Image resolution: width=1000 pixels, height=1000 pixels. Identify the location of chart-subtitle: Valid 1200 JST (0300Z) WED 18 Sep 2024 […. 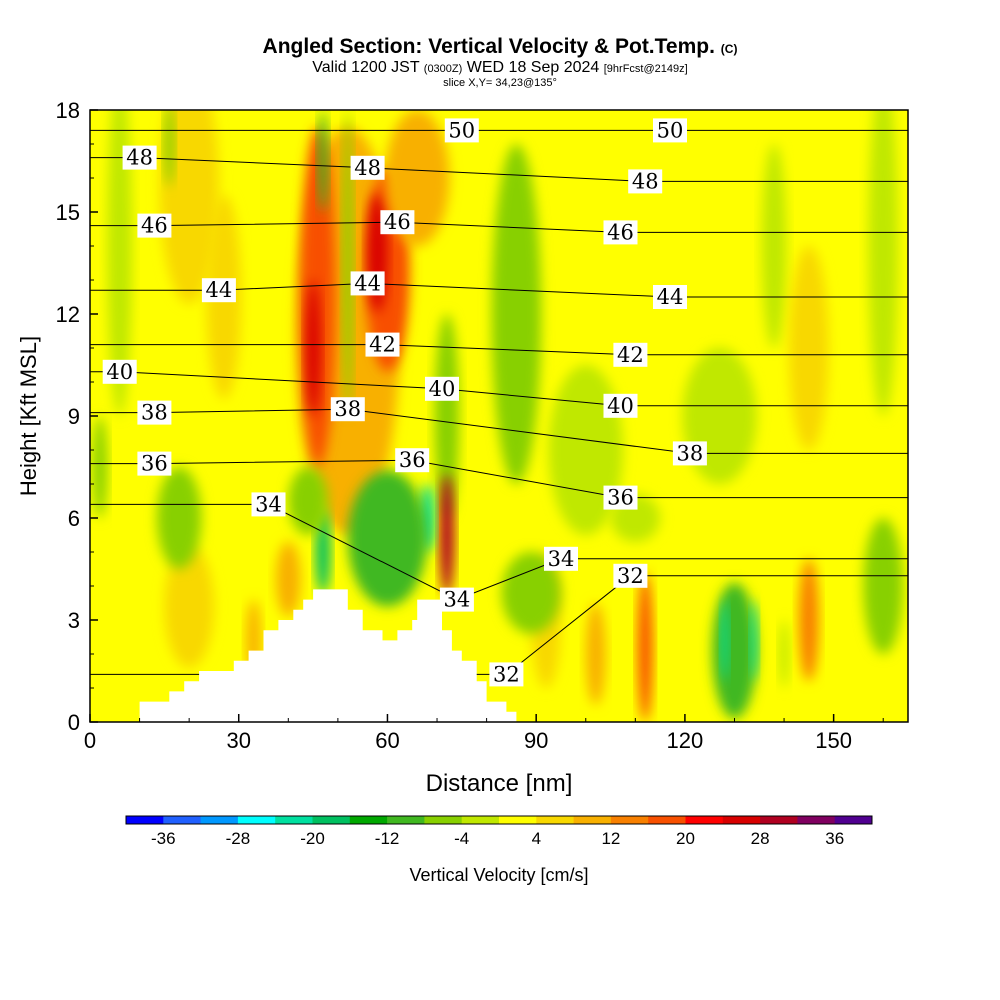
(500, 68).